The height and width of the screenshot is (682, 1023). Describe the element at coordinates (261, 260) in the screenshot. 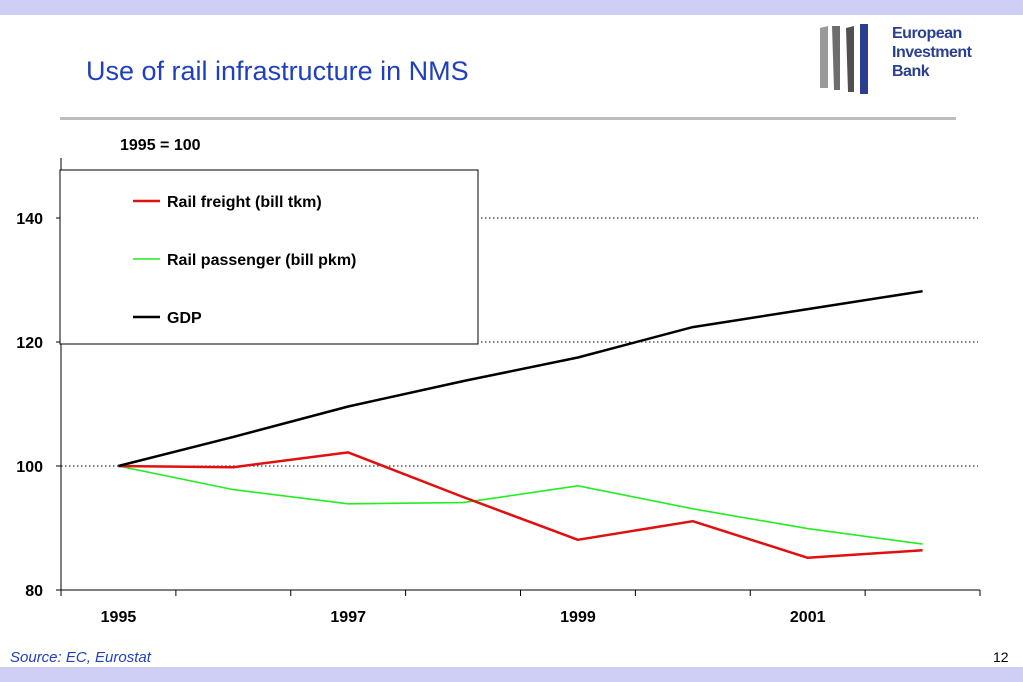

I see `legend-label: Rail passenger (bill pkm)` at that location.